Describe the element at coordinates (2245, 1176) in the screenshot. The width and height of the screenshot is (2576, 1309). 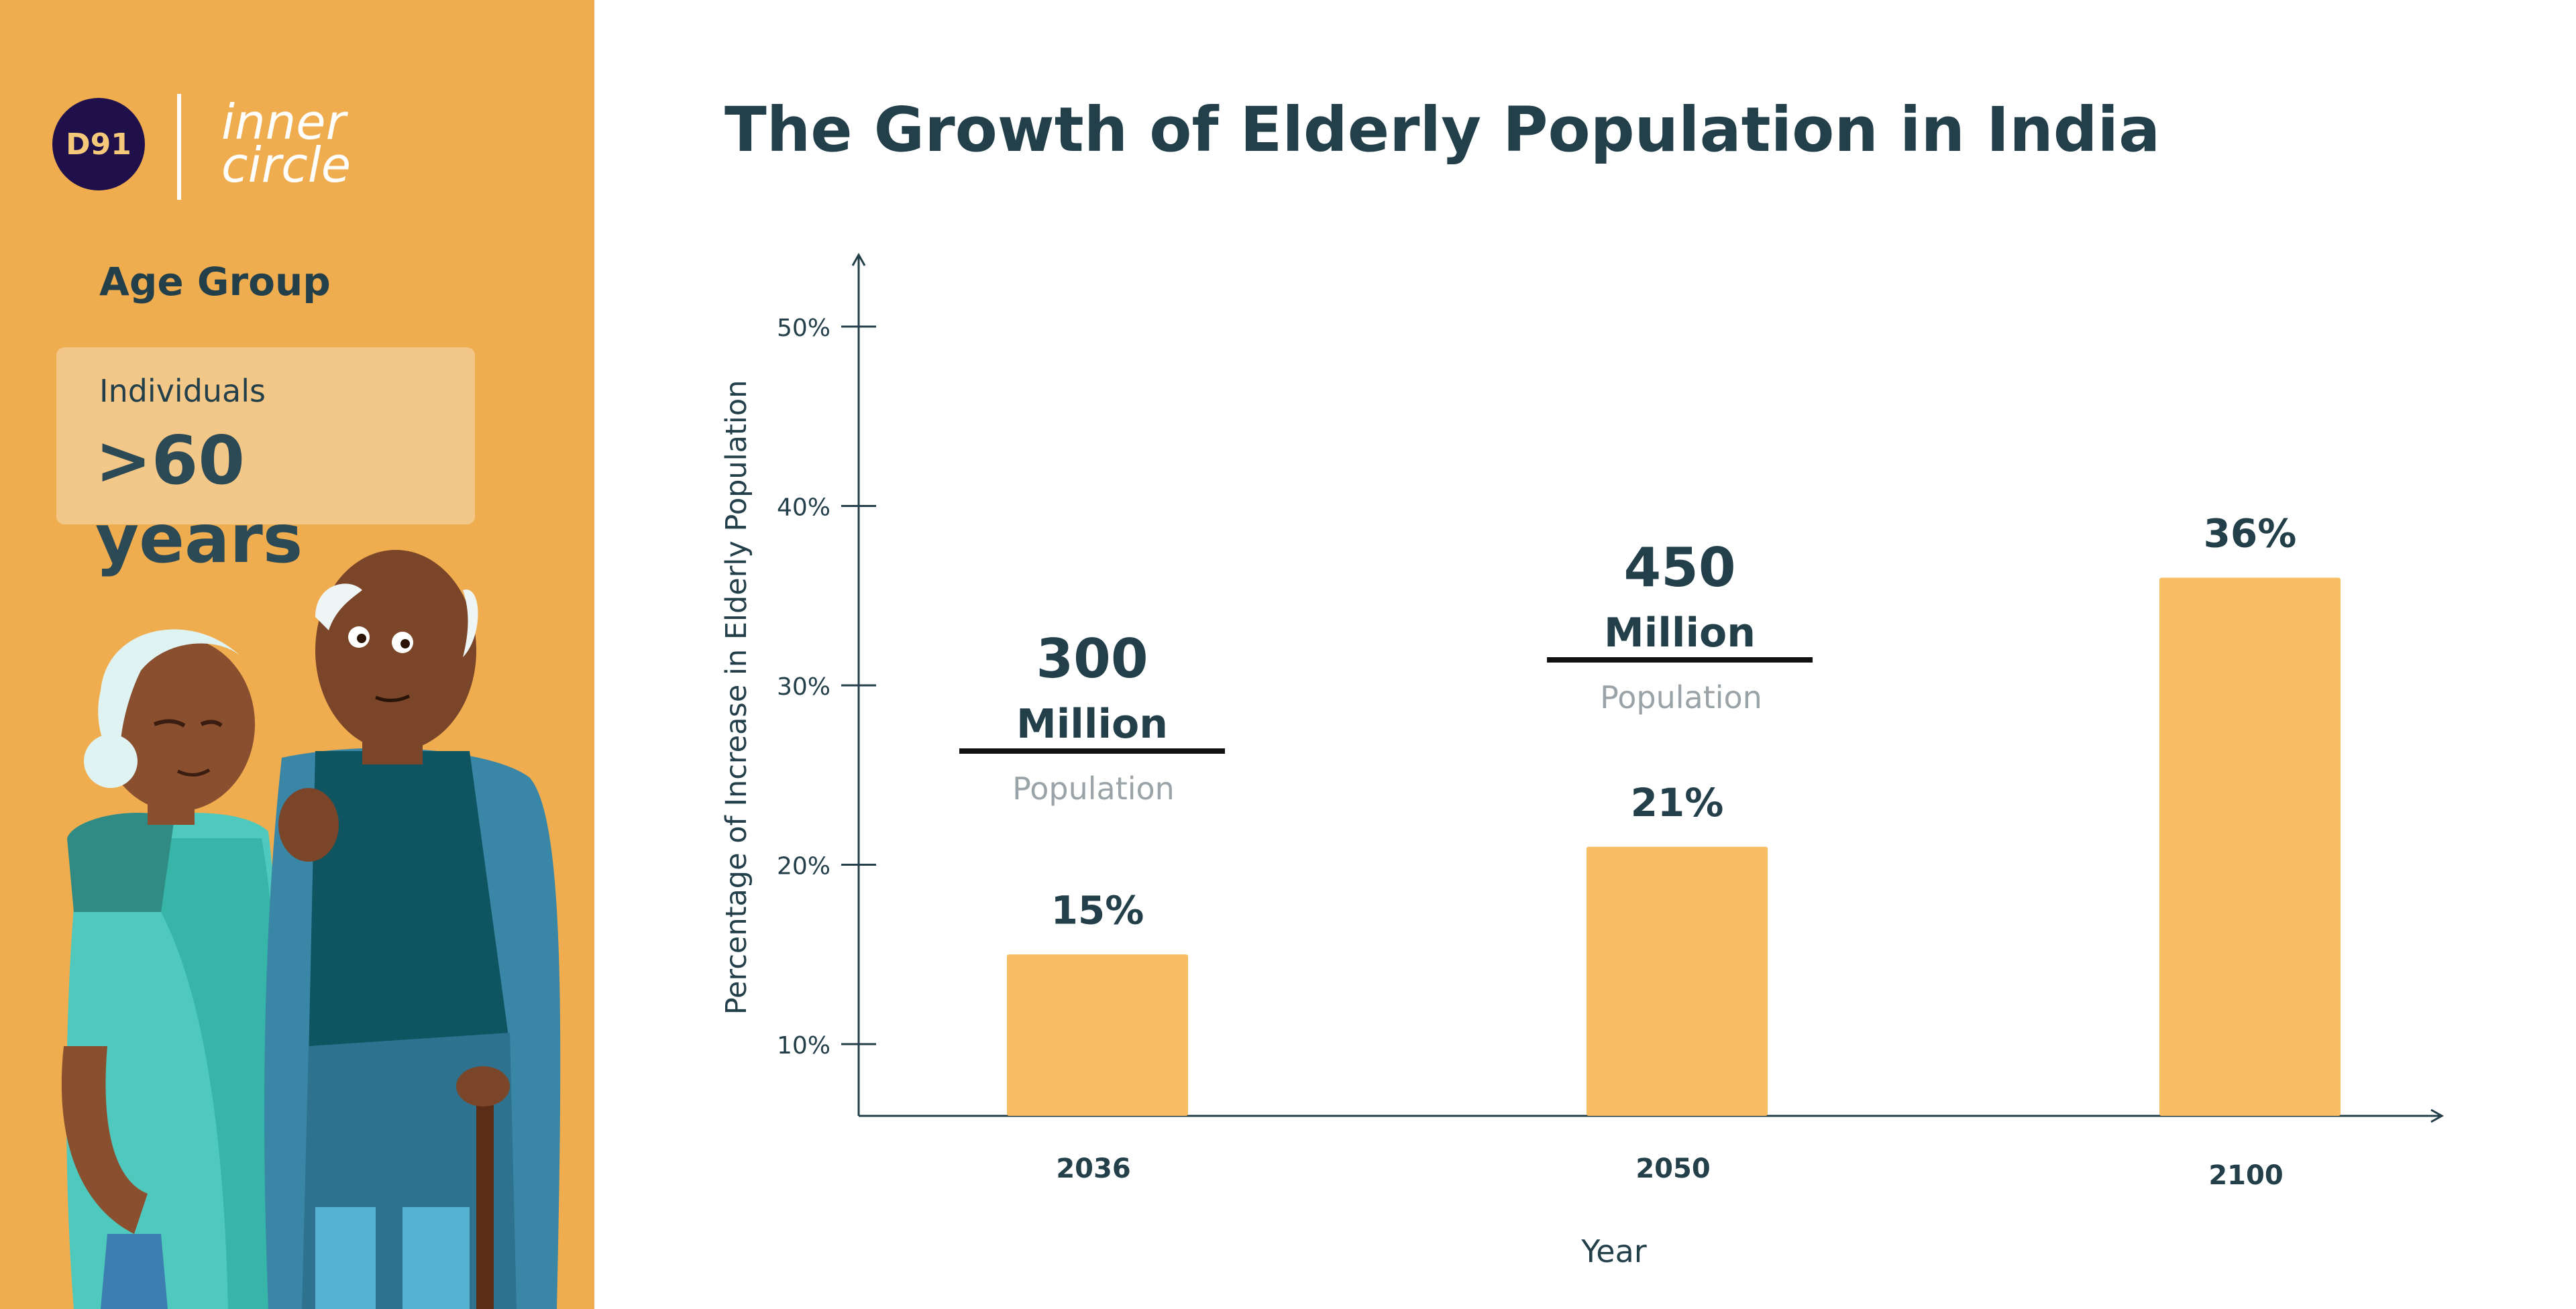
I see `x-tick-label: 2100` at that location.